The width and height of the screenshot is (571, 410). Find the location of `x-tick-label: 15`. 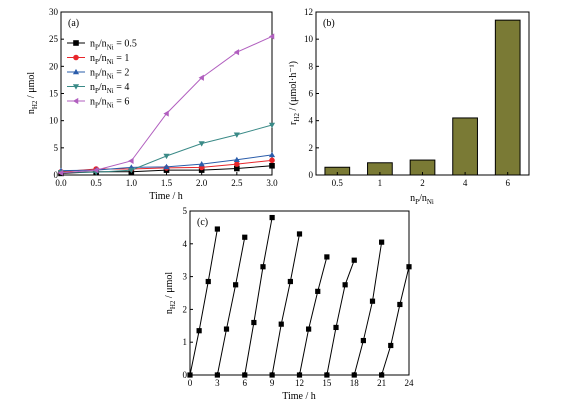

x-tick-label: 15 is located at coordinates (327, 383).